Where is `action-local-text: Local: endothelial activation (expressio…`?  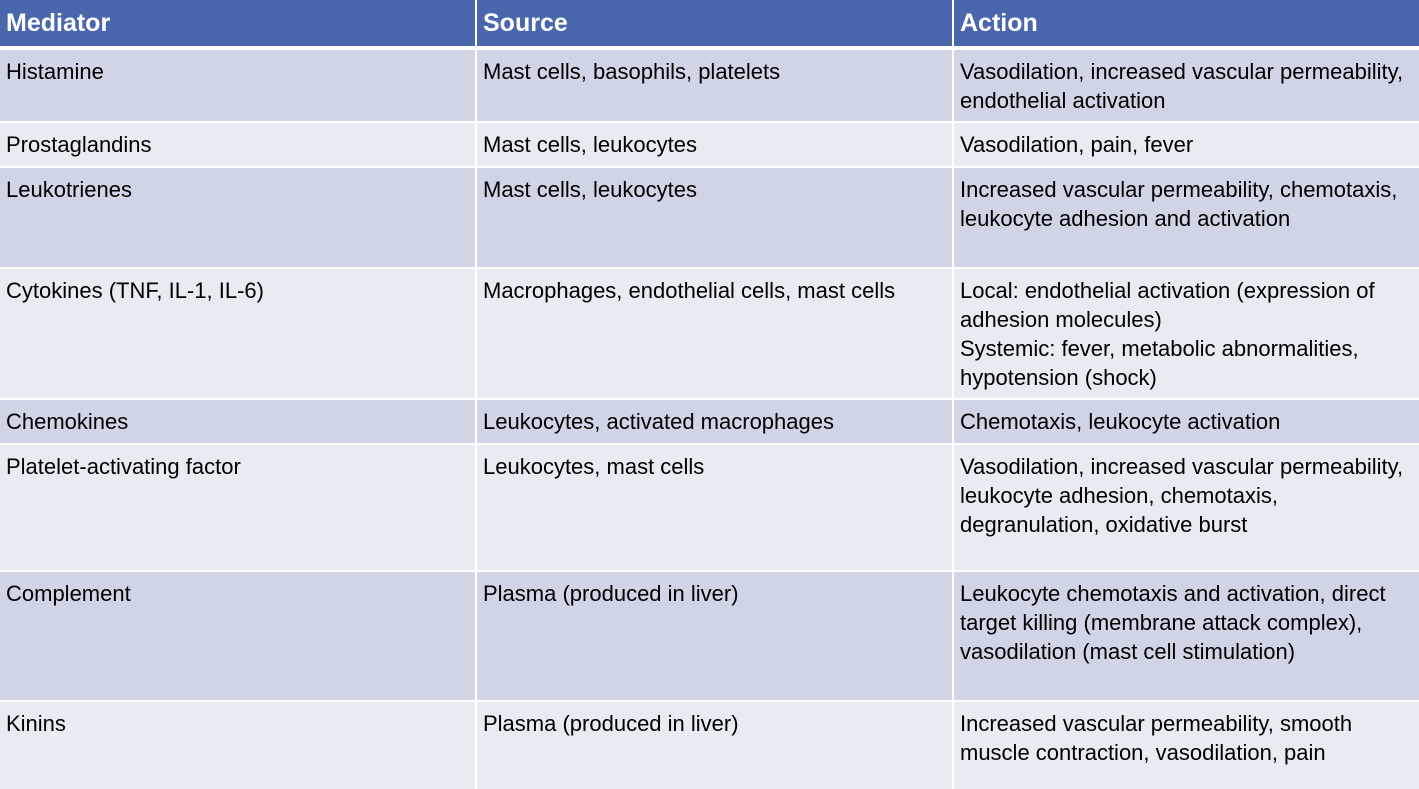
action-local-text: Local: endothelial activation (expressio… is located at coordinates (1167, 305).